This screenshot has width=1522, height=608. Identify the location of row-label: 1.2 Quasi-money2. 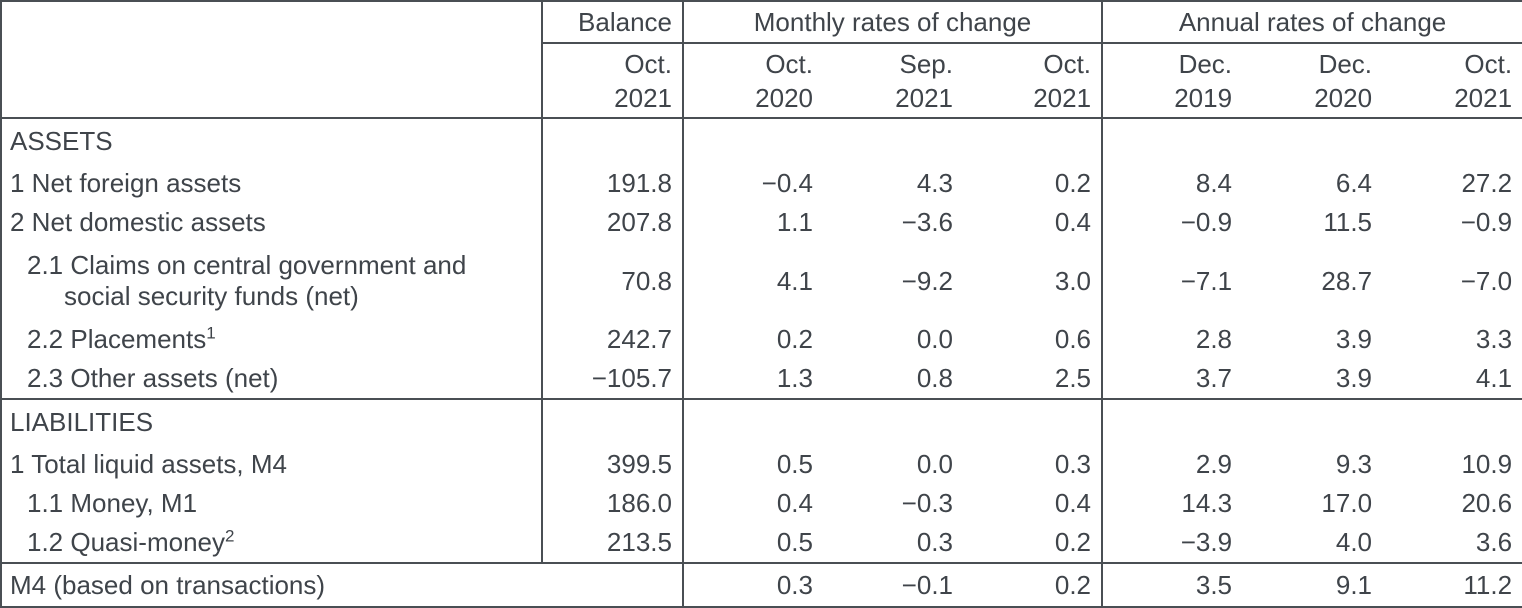
(272, 543).